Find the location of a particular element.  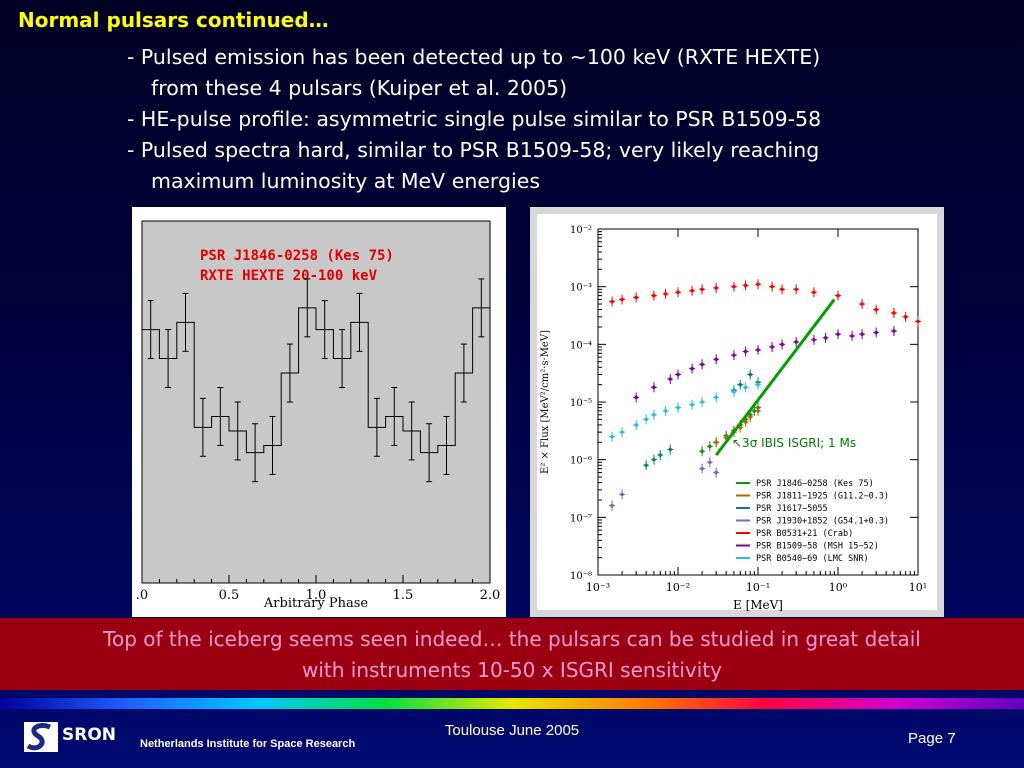

x-tick-label: 1.5 is located at coordinates (403, 595).